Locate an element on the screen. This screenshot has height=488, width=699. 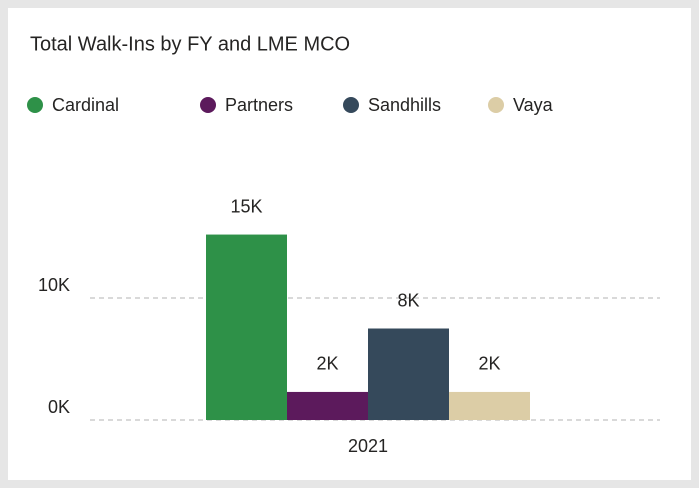
y-tick-label: 0K is located at coordinates (59, 407).